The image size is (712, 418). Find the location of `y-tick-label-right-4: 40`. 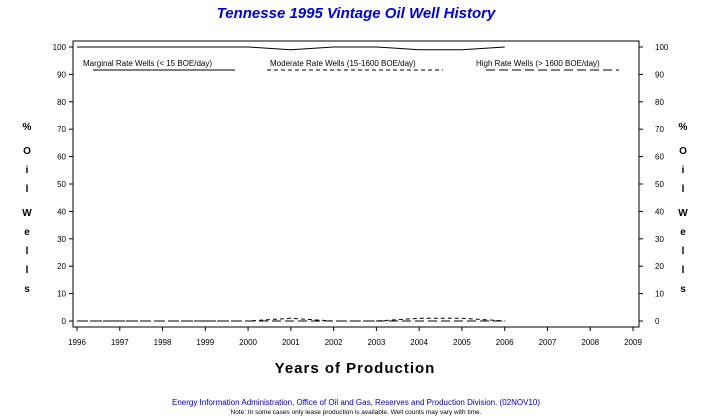

y-tick-label-right-4: 40 is located at coordinates (659, 211).